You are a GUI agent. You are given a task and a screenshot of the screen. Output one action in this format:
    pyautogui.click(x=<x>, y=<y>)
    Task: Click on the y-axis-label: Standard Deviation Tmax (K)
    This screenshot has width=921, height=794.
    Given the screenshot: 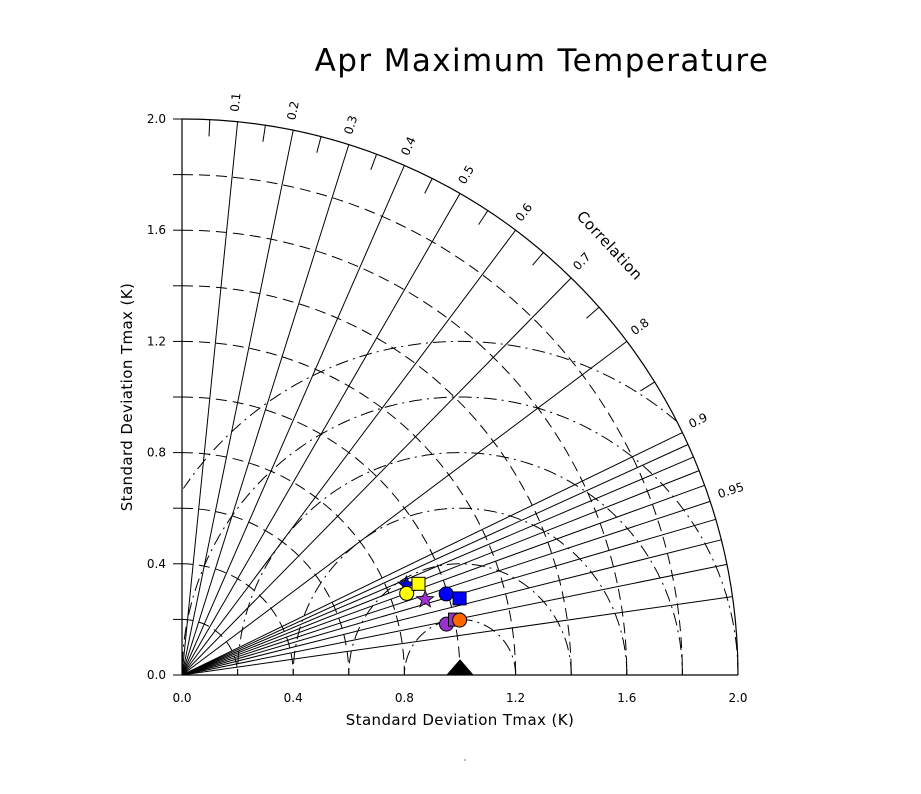 What is the action you would take?
    pyautogui.click(x=127, y=397)
    